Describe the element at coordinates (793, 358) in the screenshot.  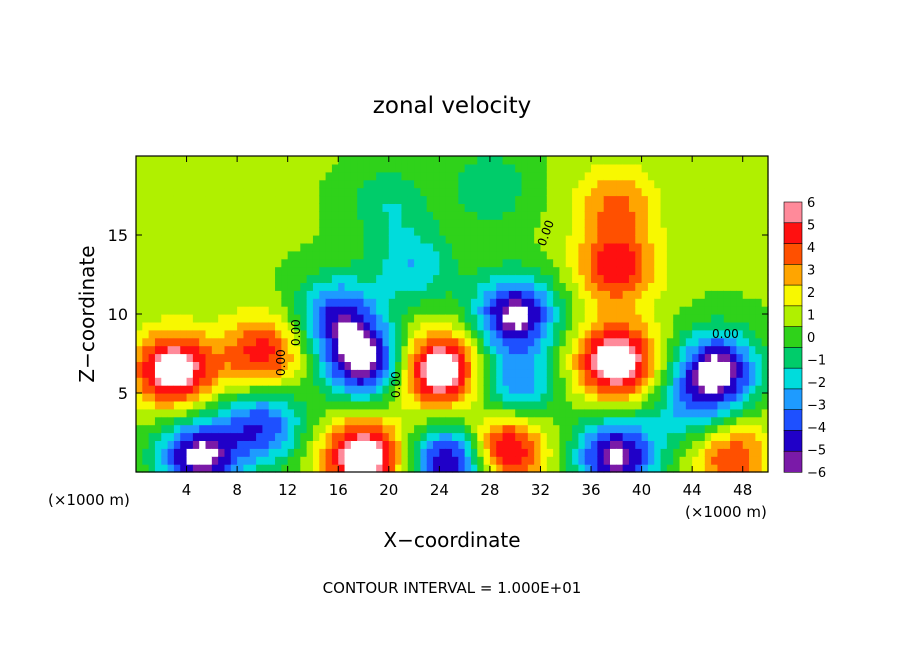
I see `colorbar-swatch` at that location.